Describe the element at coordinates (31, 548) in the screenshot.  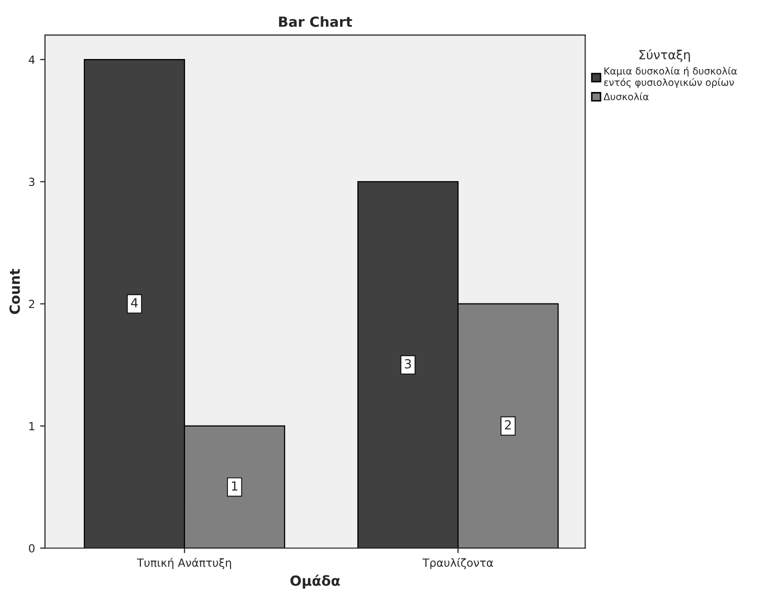
I see `y-tick-label: 0` at that location.